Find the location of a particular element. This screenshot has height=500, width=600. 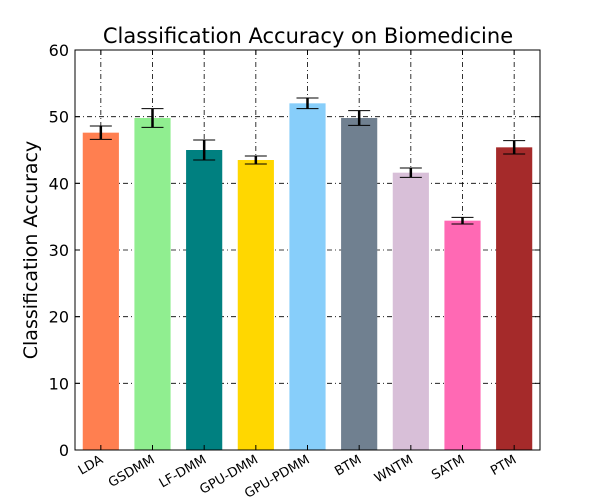

bar-btm is located at coordinates (359, 284).